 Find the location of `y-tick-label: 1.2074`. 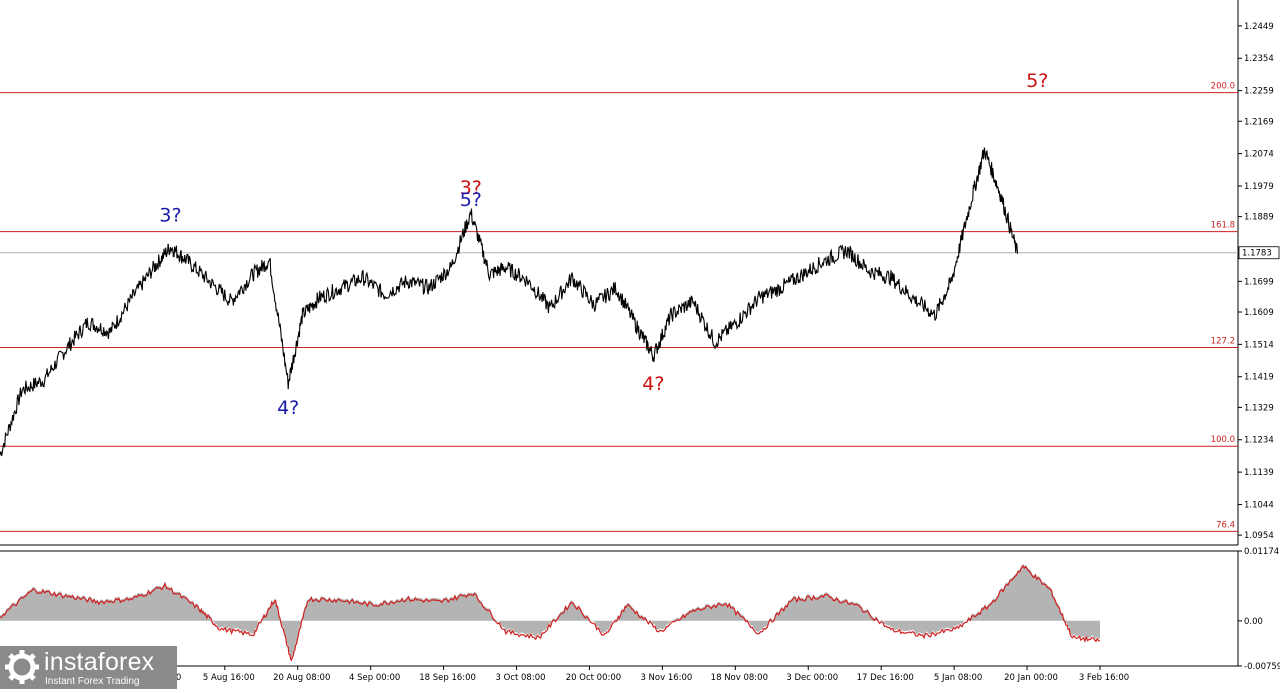

y-tick-label: 1.2074 is located at coordinates (1259, 155).